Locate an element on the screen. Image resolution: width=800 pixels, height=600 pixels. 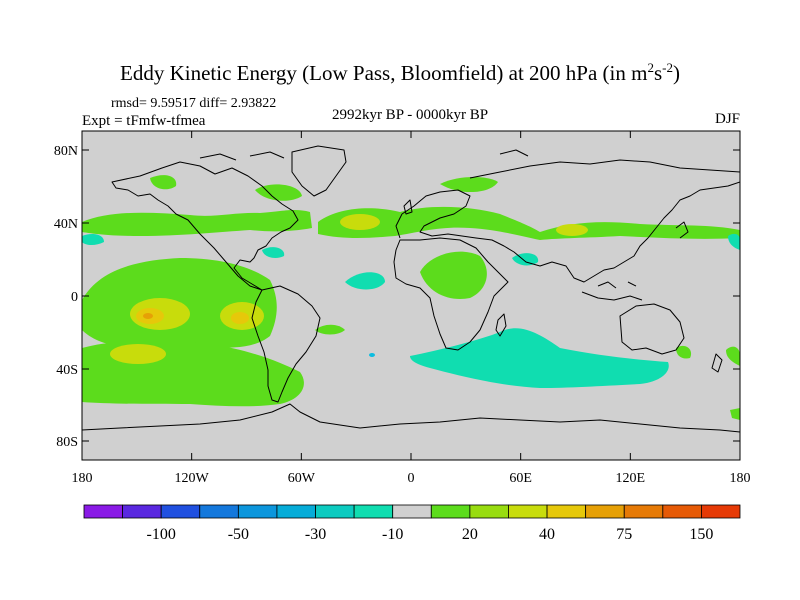
north-atlantic-band is located at coordinates (529, 223).